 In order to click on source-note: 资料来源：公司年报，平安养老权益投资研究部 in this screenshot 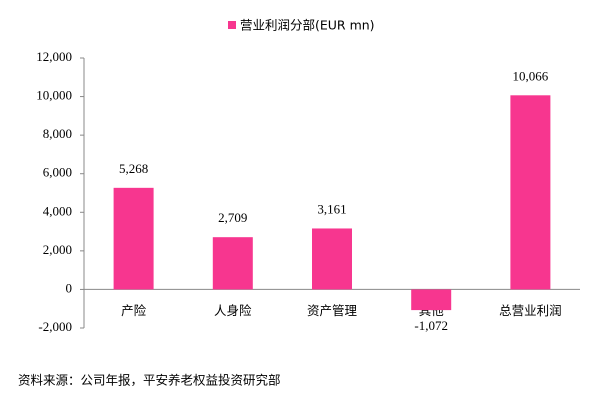, I will do `click(149, 380)`.